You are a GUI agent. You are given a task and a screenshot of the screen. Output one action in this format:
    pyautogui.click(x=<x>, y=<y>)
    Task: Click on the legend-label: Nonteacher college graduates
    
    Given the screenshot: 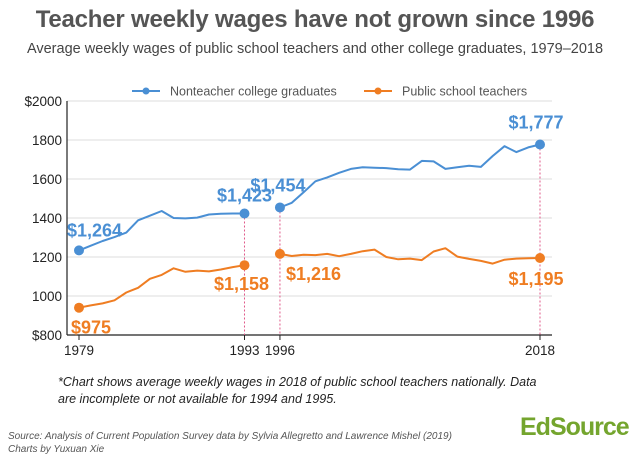 What is the action you would take?
    pyautogui.click(x=253, y=92)
    